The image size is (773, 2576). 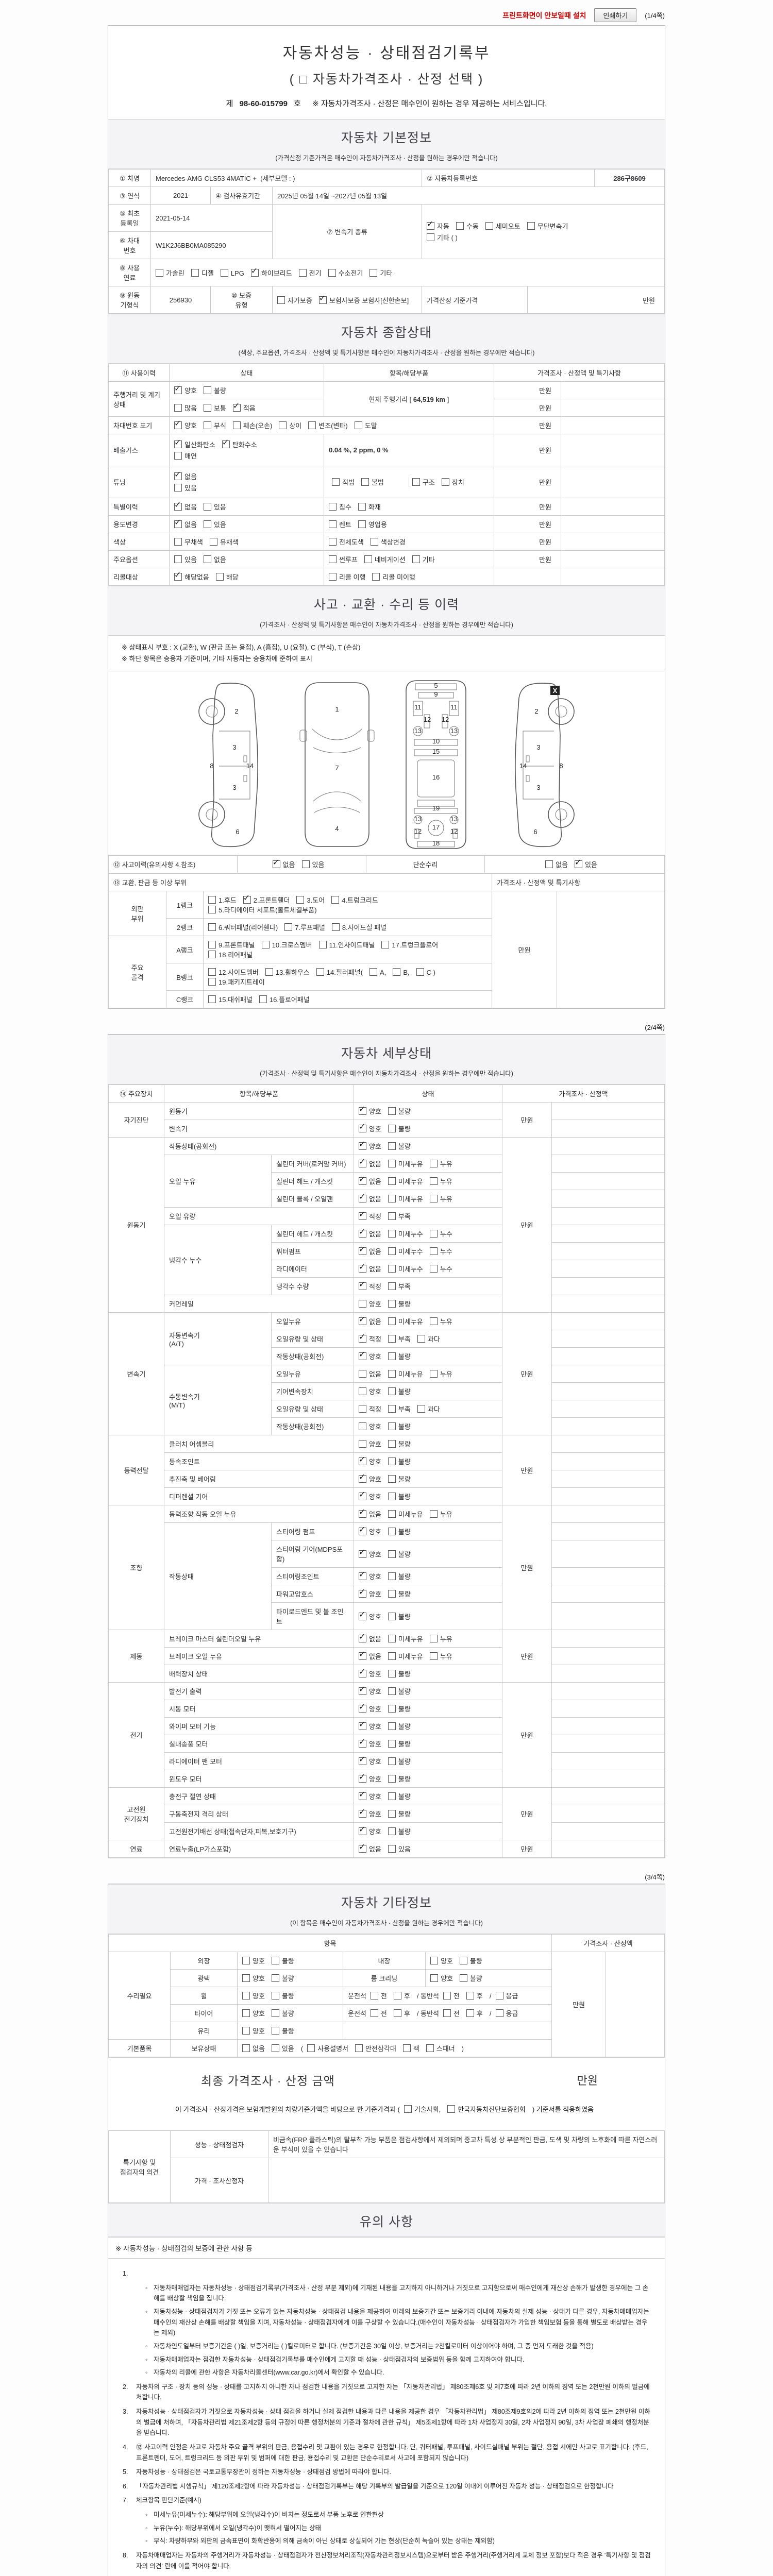 I want to click on option-label: 적정, so click(x=375, y=1217).